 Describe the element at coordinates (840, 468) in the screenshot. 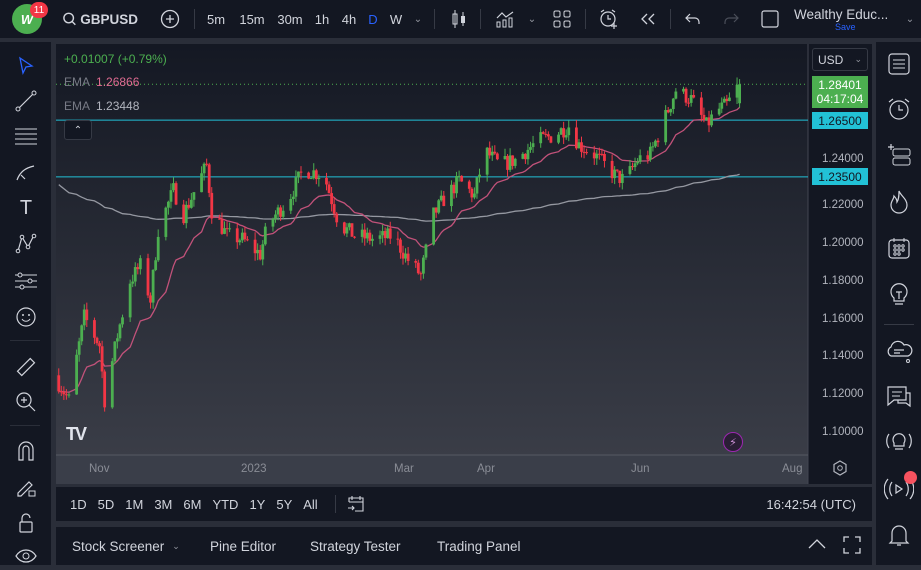

I see `chart-settings-button` at that location.